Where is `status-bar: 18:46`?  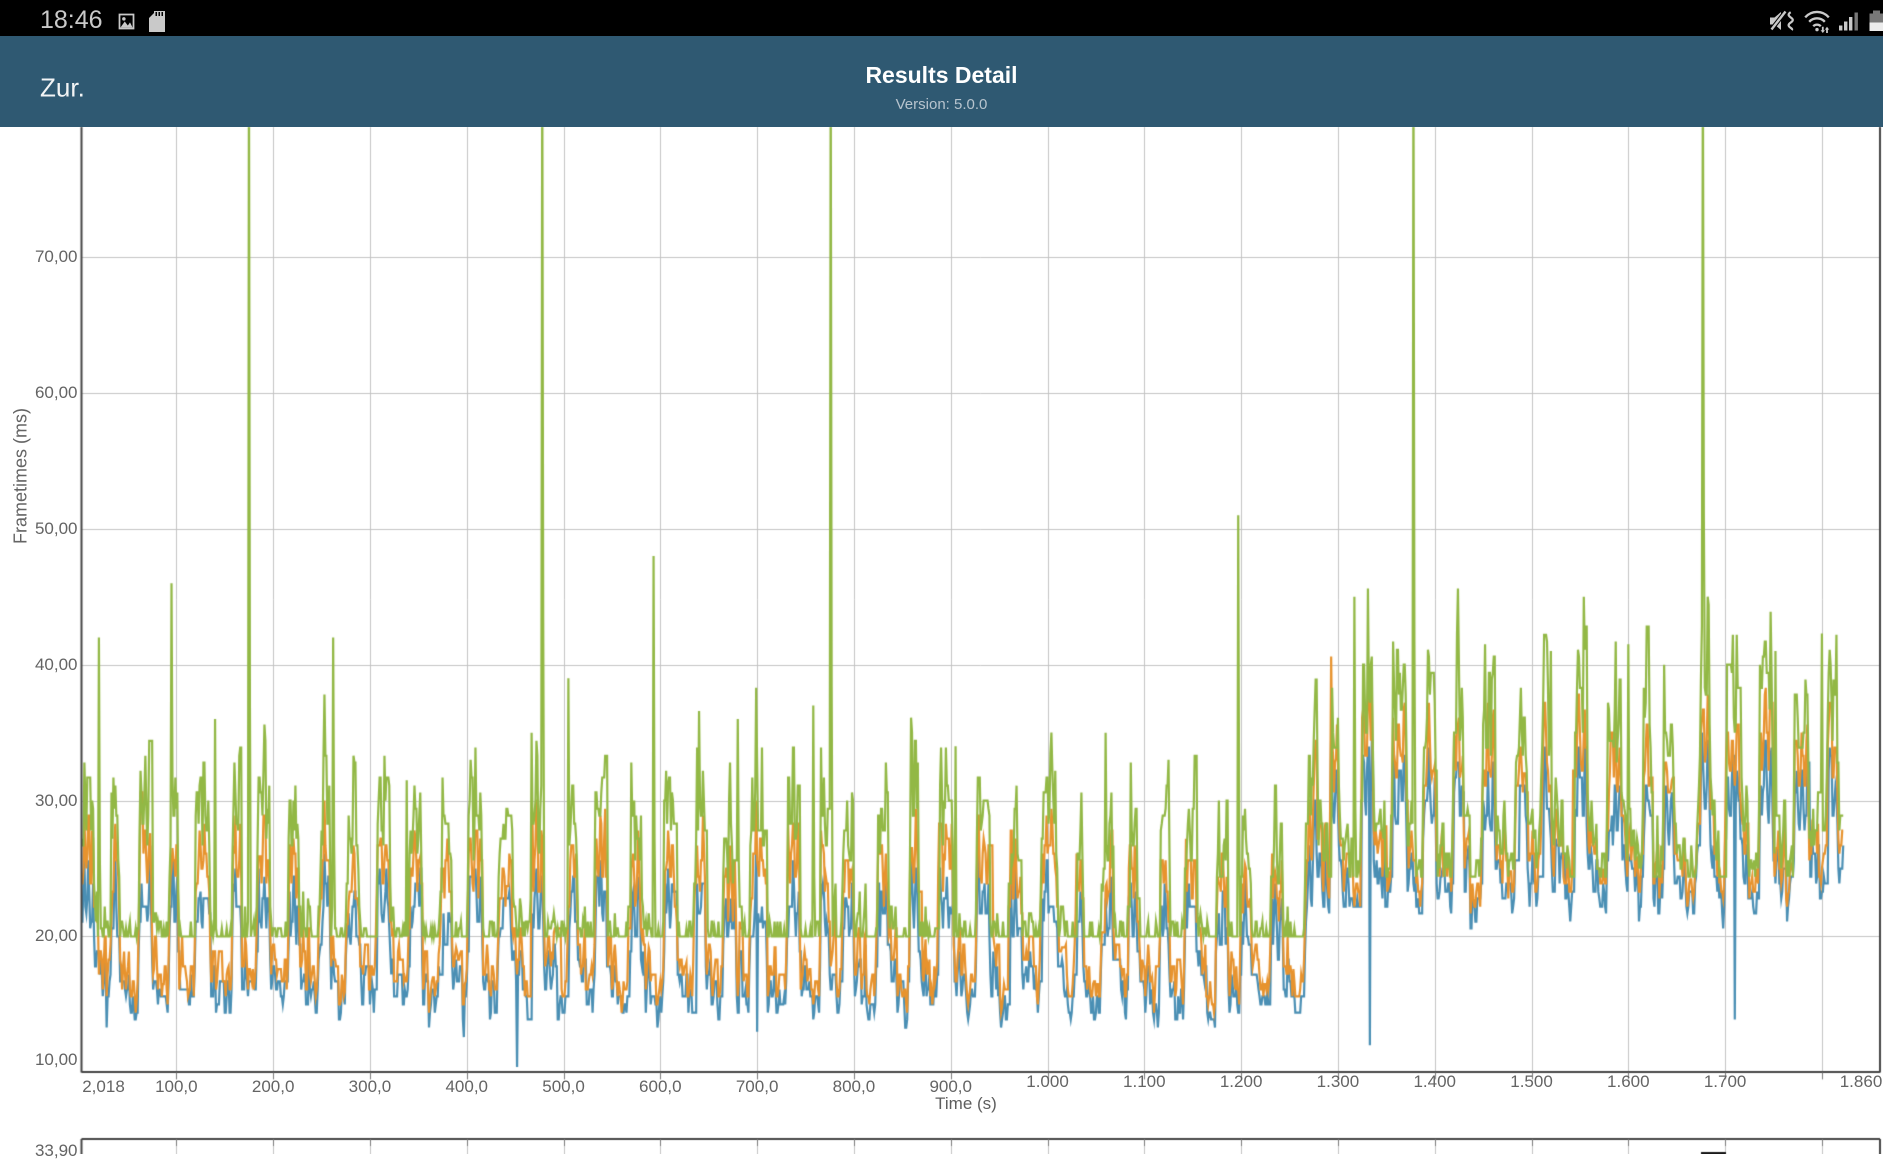
status-bar: 18:46 is located at coordinates (941, 18).